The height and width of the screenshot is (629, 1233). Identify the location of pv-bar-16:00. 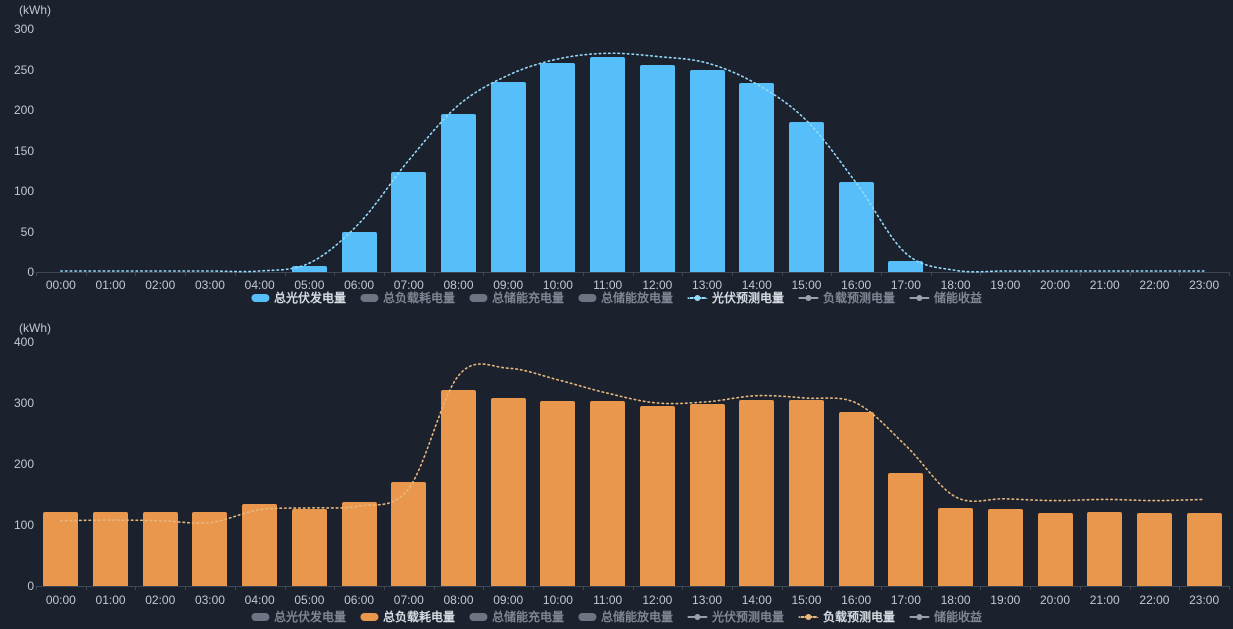
(856, 227).